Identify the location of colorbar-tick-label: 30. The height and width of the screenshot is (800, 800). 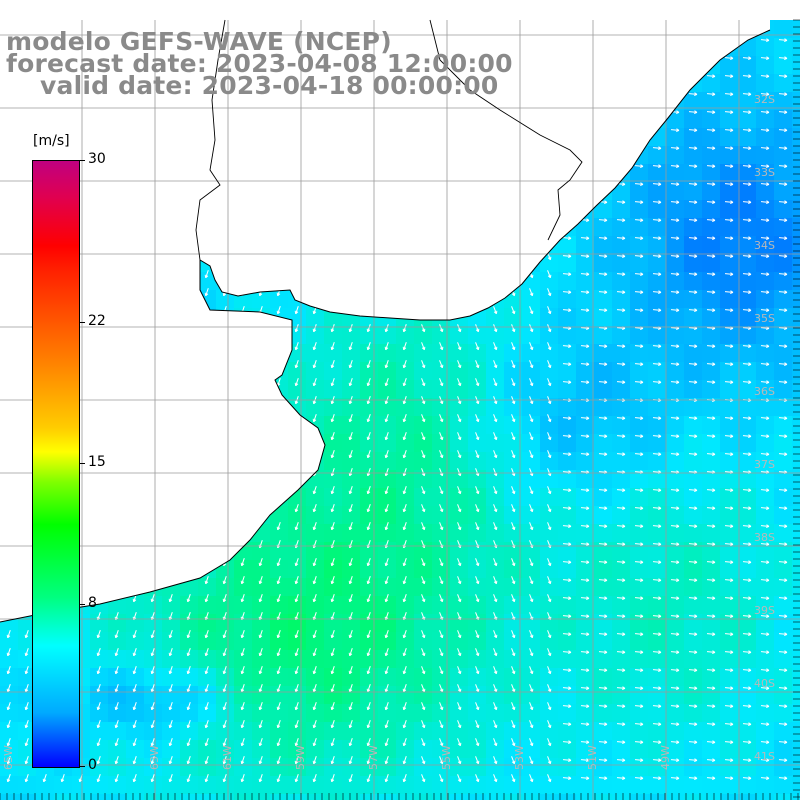
(97, 159).